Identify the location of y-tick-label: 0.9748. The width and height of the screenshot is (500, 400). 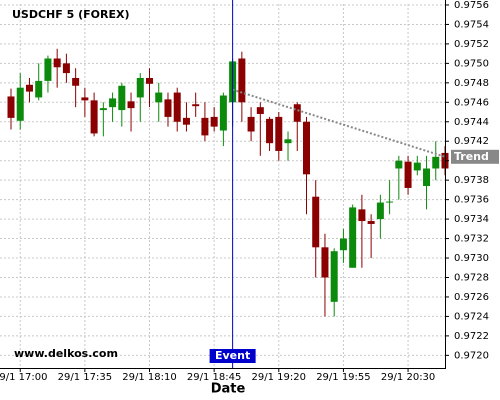
(471, 83).